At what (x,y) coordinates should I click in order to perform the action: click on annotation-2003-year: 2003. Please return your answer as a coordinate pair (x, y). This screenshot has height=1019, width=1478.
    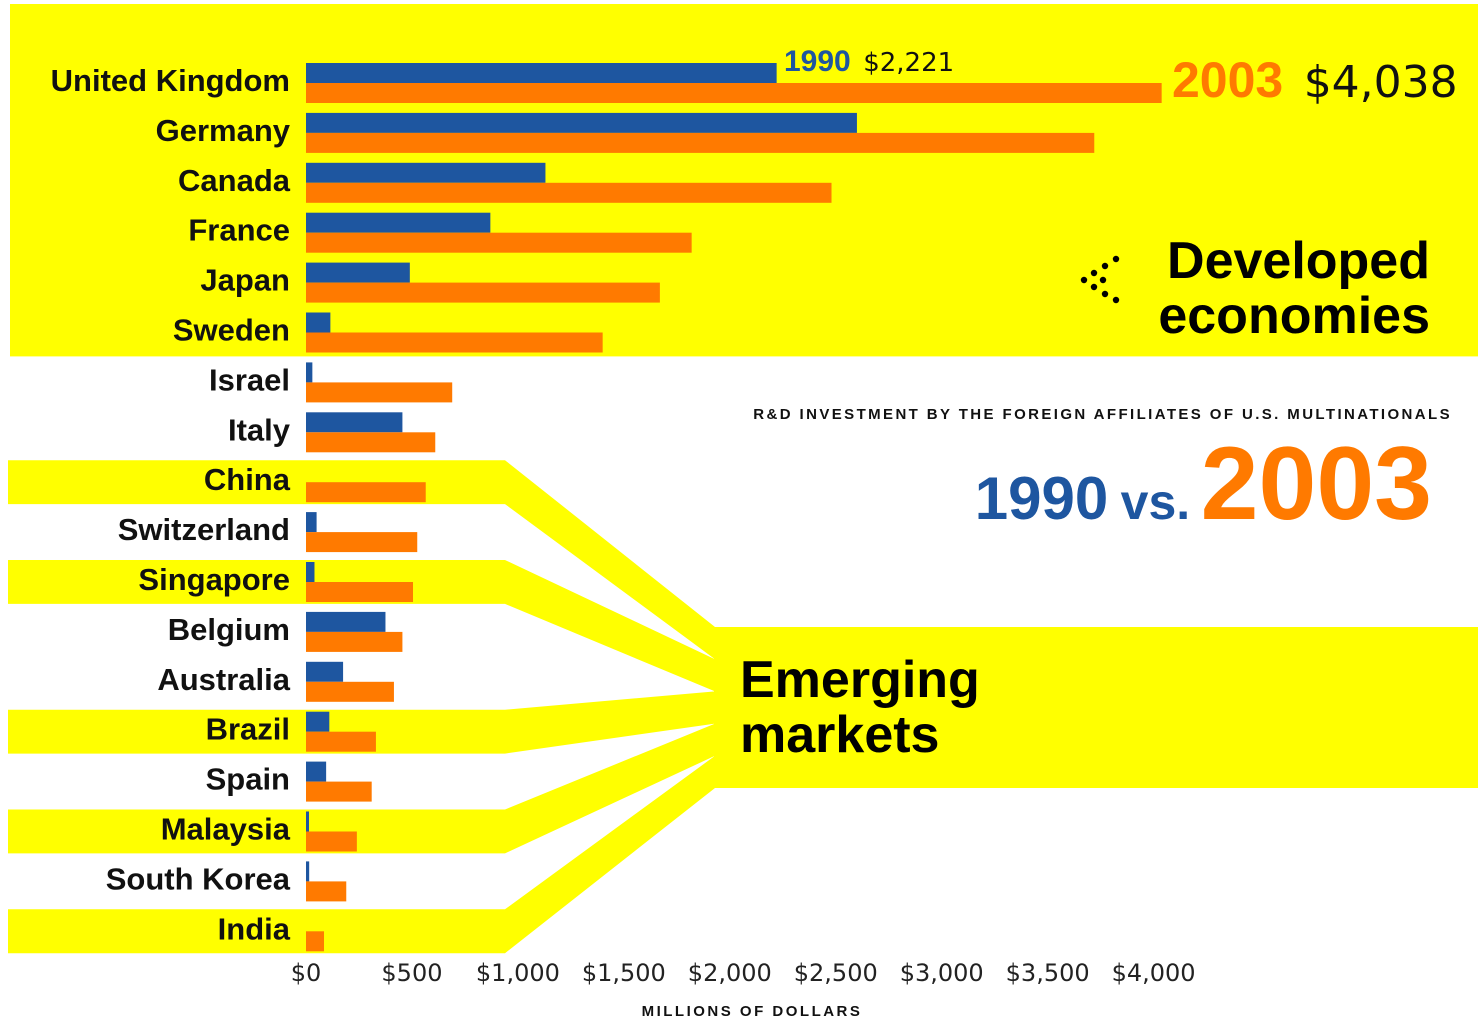
    Looking at the image, I should click on (1227, 80).